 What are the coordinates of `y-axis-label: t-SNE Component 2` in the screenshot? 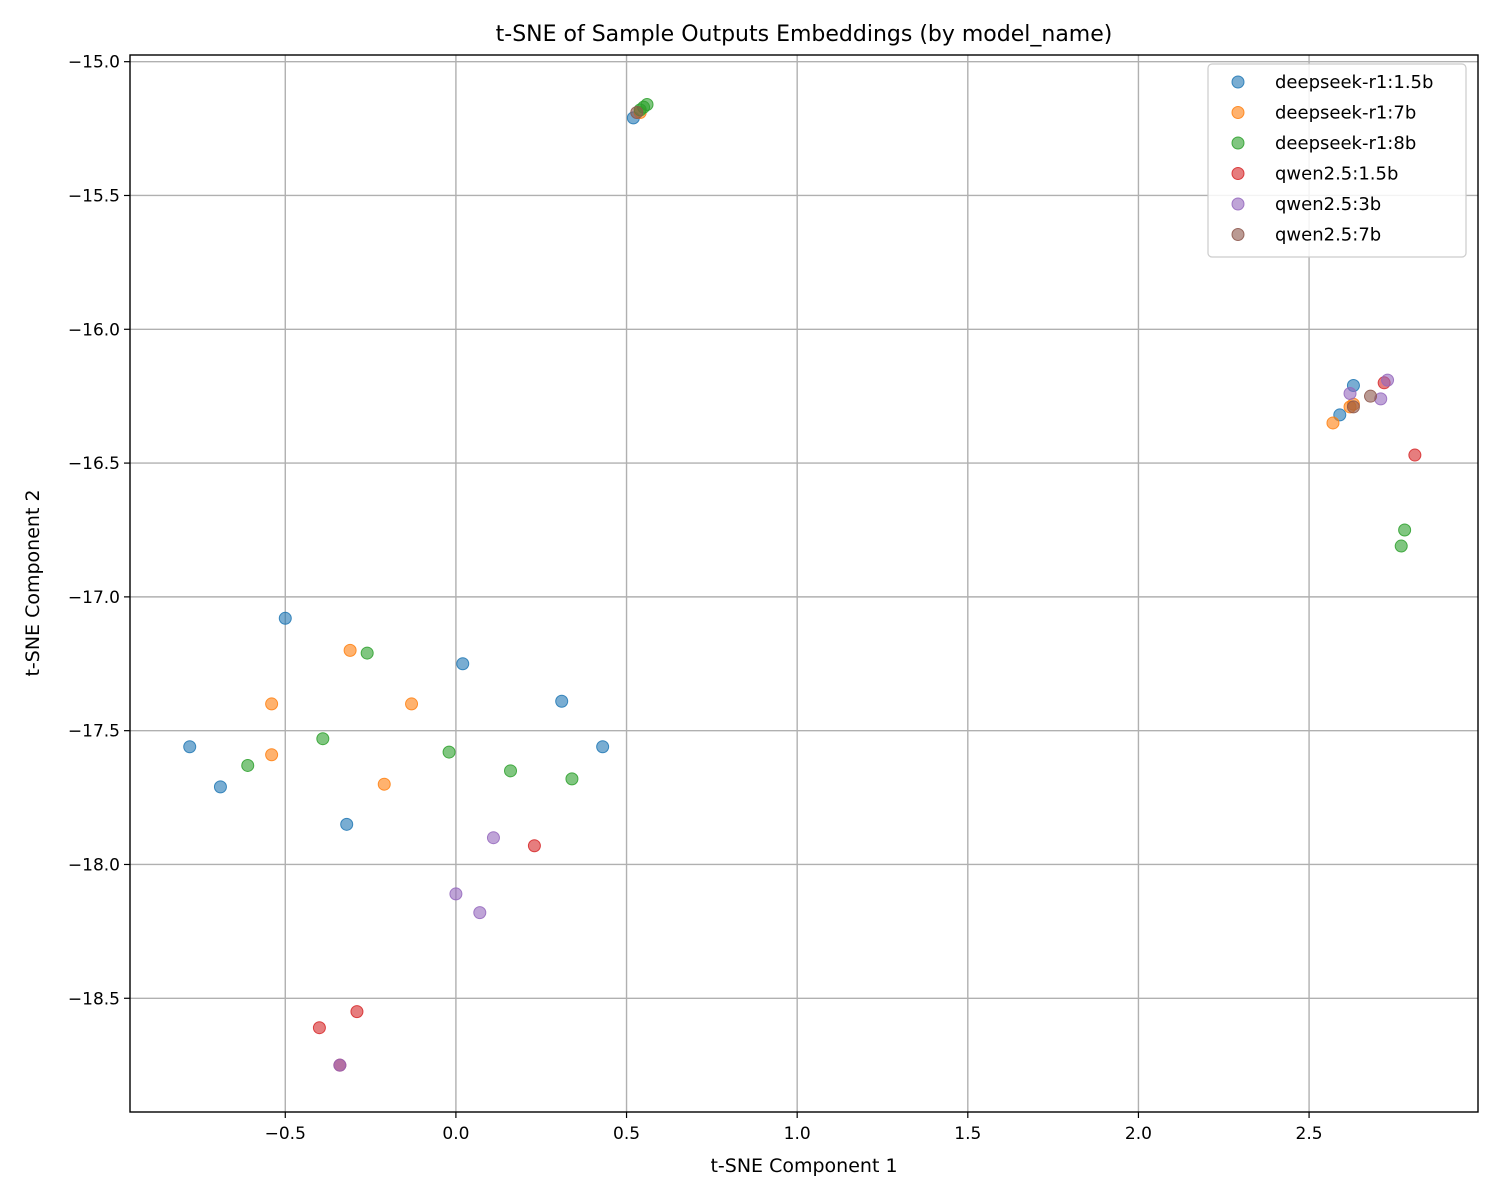 It's located at (33, 582).